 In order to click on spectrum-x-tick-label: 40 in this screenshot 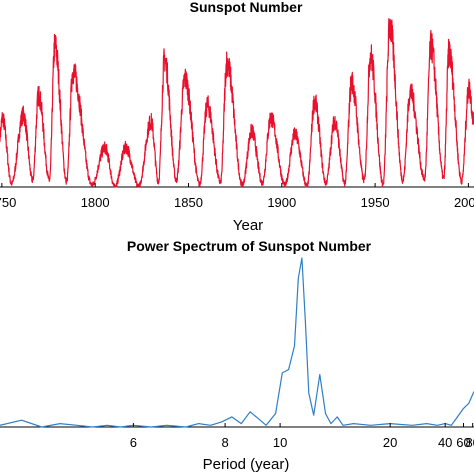, I will do `click(445, 442)`.